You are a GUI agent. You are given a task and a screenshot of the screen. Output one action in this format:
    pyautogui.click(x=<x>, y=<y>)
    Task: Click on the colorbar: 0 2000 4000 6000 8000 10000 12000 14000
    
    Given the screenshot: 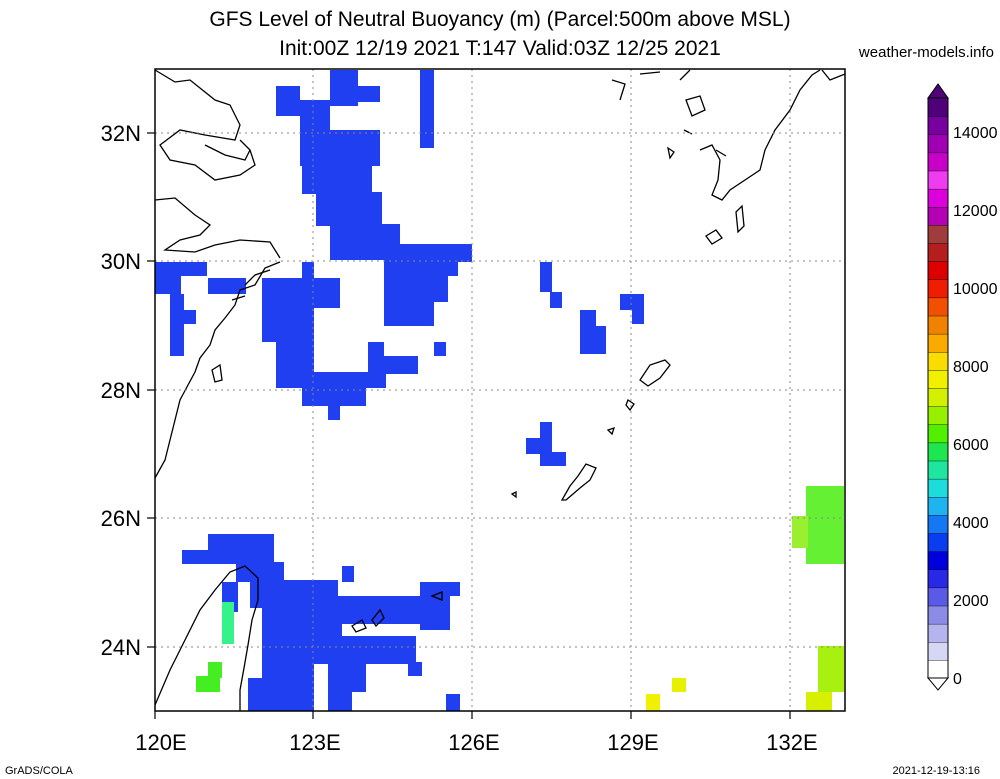 What is the action you would take?
    pyautogui.click(x=962, y=387)
    